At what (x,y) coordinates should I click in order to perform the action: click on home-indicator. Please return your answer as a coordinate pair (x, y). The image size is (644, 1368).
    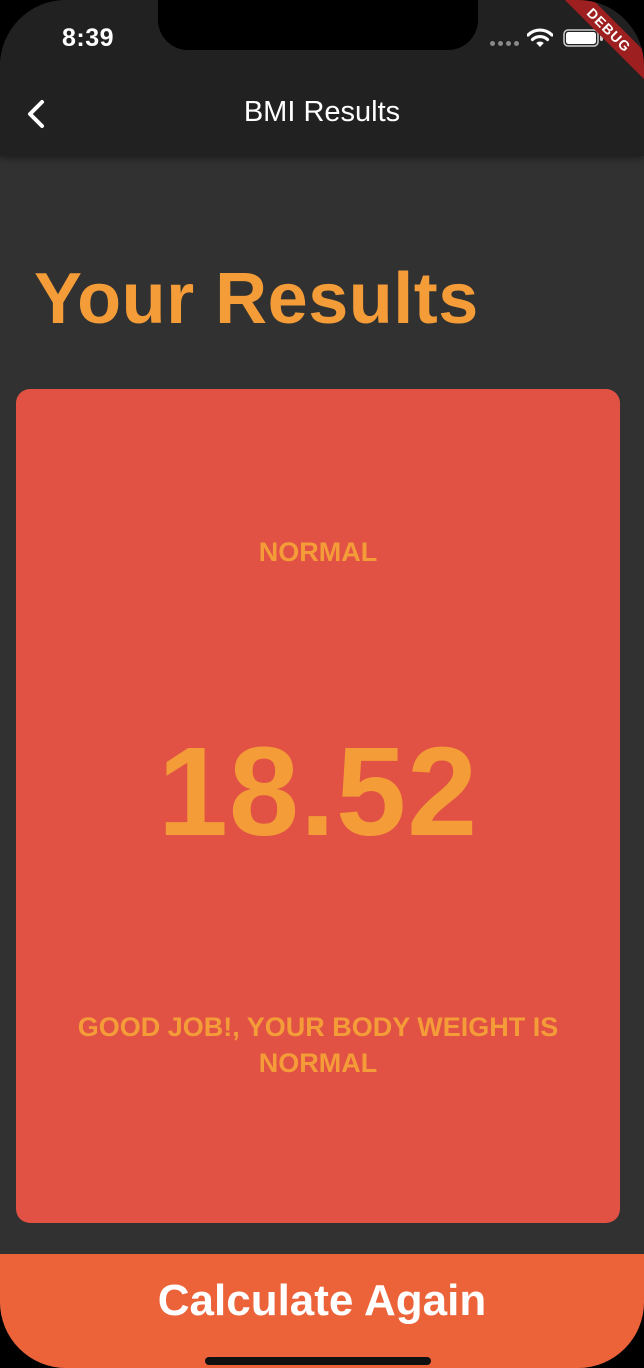
    Looking at the image, I should click on (318, 1361).